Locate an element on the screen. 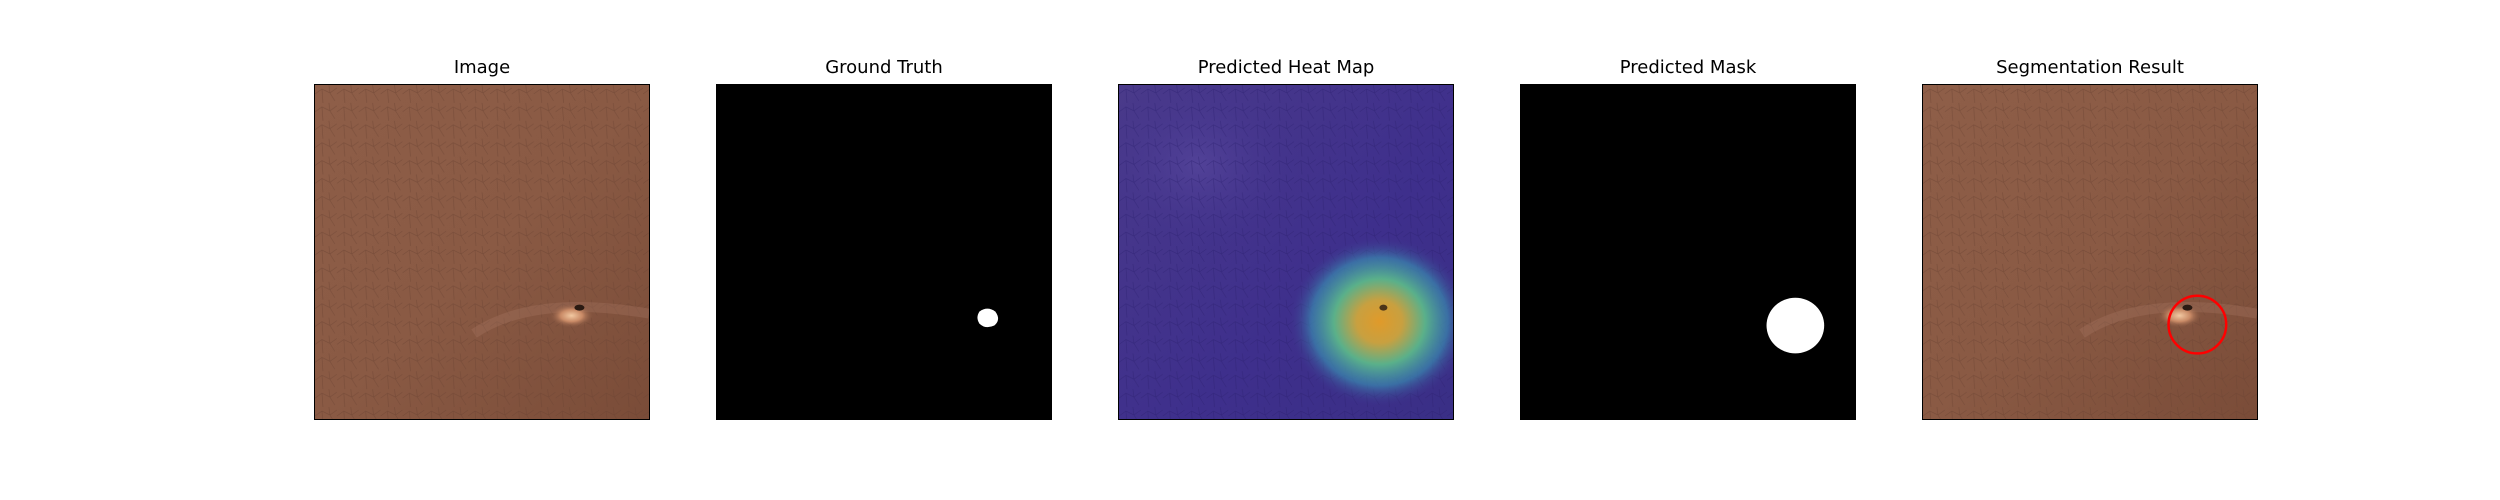 This screenshot has width=2500, height=500. ground-truth-panel is located at coordinates (884, 252).